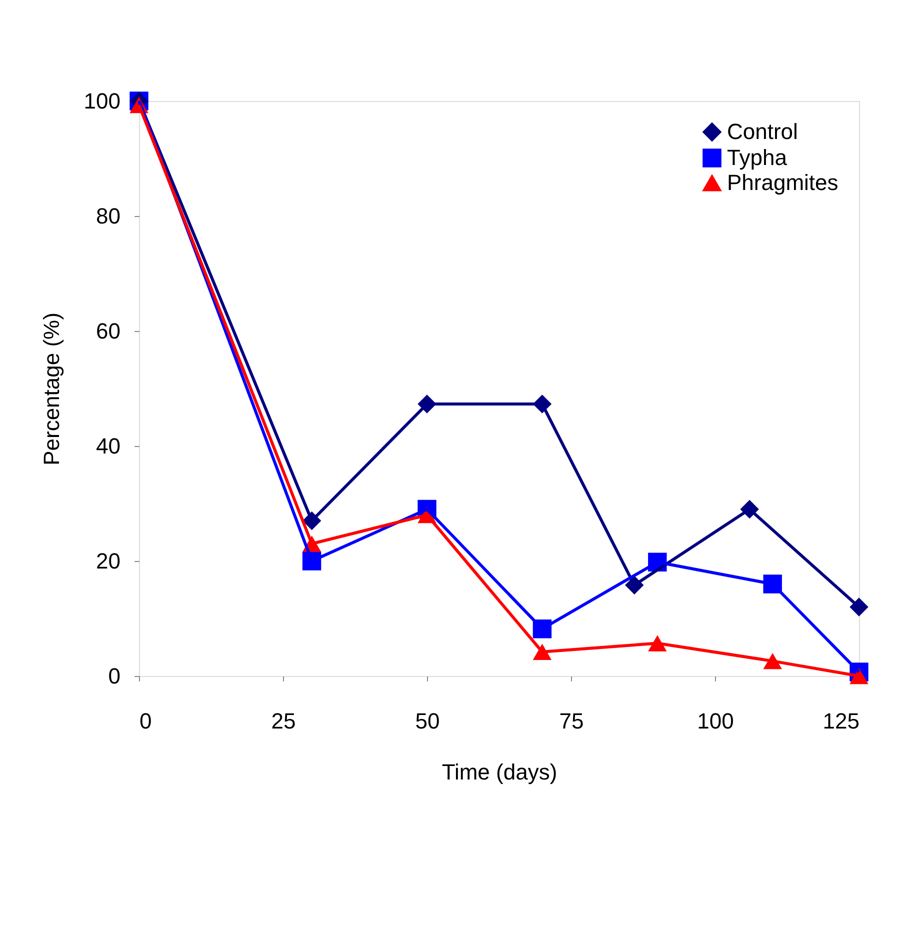 The image size is (911, 935). I want to click on y-tick-label: 20, so click(108, 561).